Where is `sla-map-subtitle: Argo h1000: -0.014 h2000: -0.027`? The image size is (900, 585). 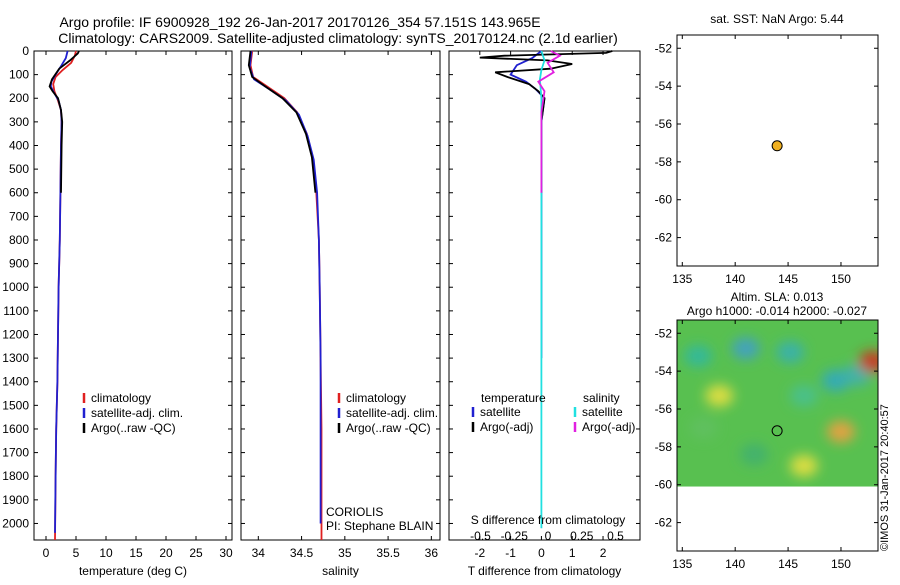
sla-map-subtitle: Argo h1000: -0.014 h2000: -0.027 is located at coordinates (777, 311).